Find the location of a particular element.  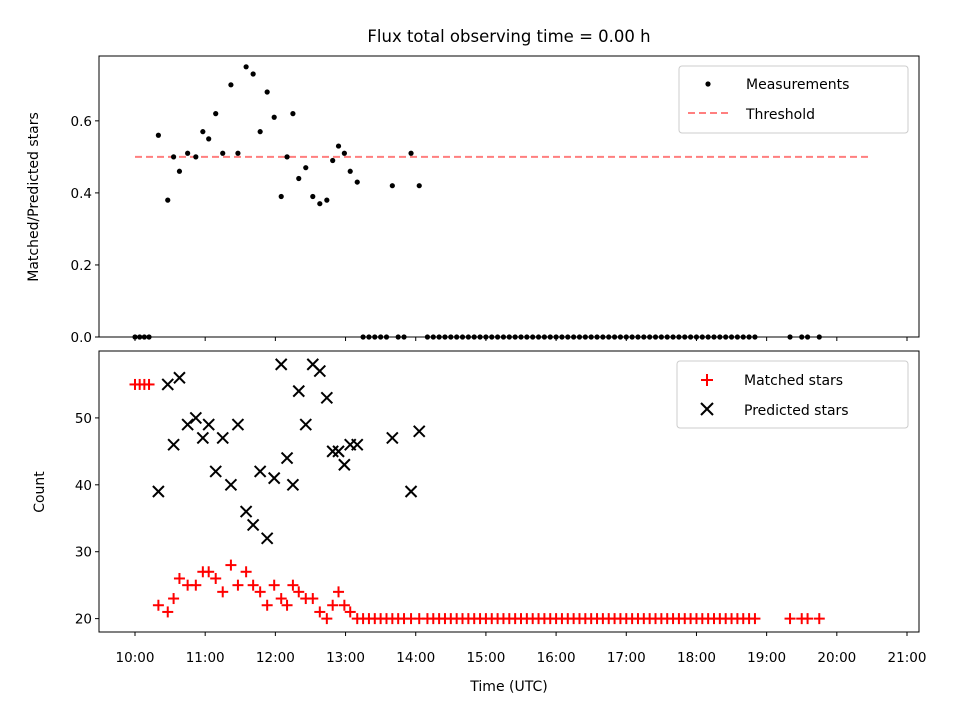

x-tick-label: 17:00 is located at coordinates (626, 658).